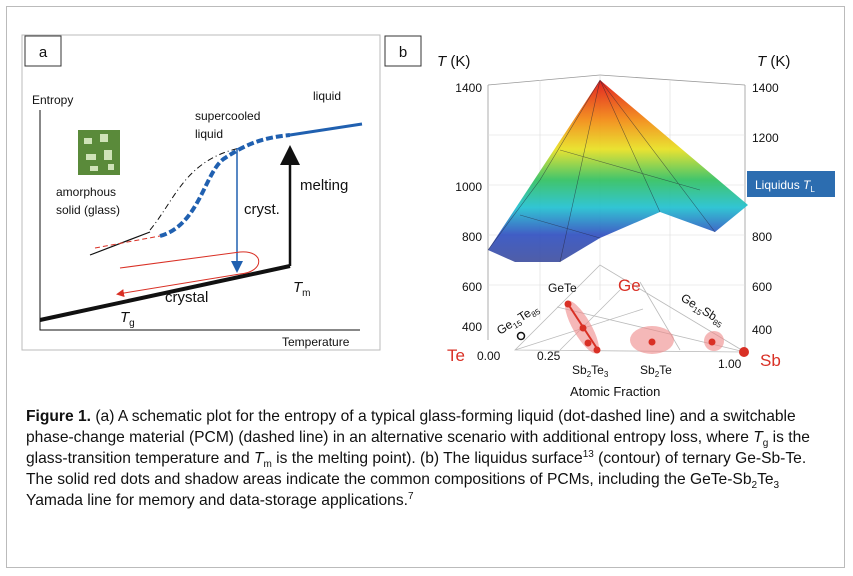 The height and width of the screenshot is (576, 853). What do you see at coordinates (306, 293) in the screenshot?
I see `subscript: m` at bounding box center [306, 293].